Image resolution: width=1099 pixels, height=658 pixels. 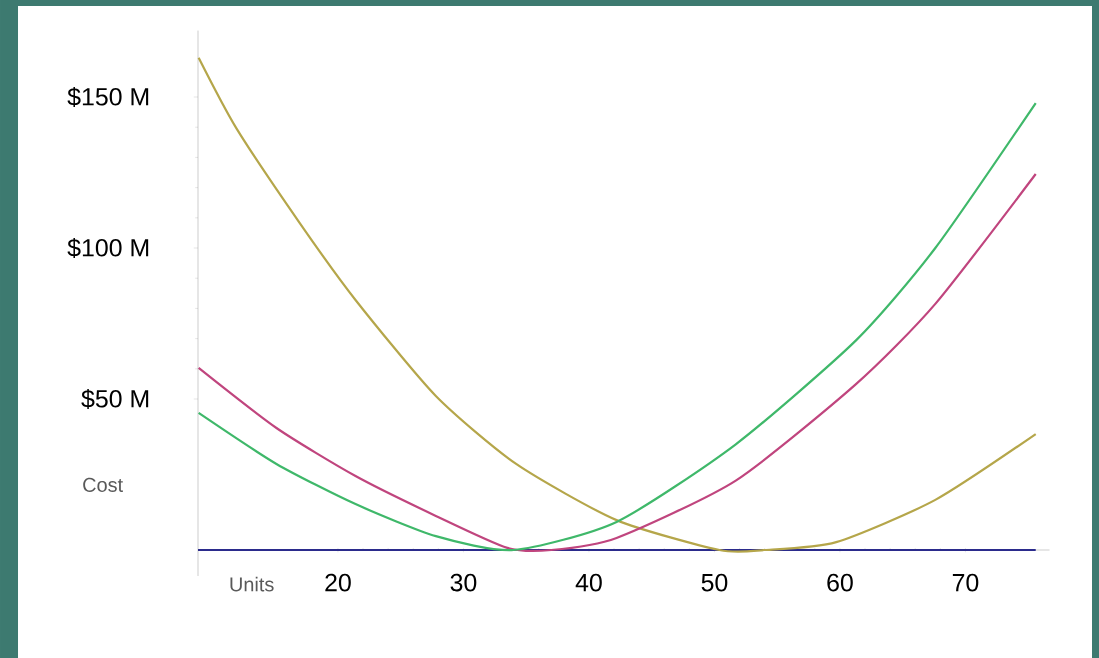 I want to click on y-tick-label: $100 M, so click(x=108, y=248).